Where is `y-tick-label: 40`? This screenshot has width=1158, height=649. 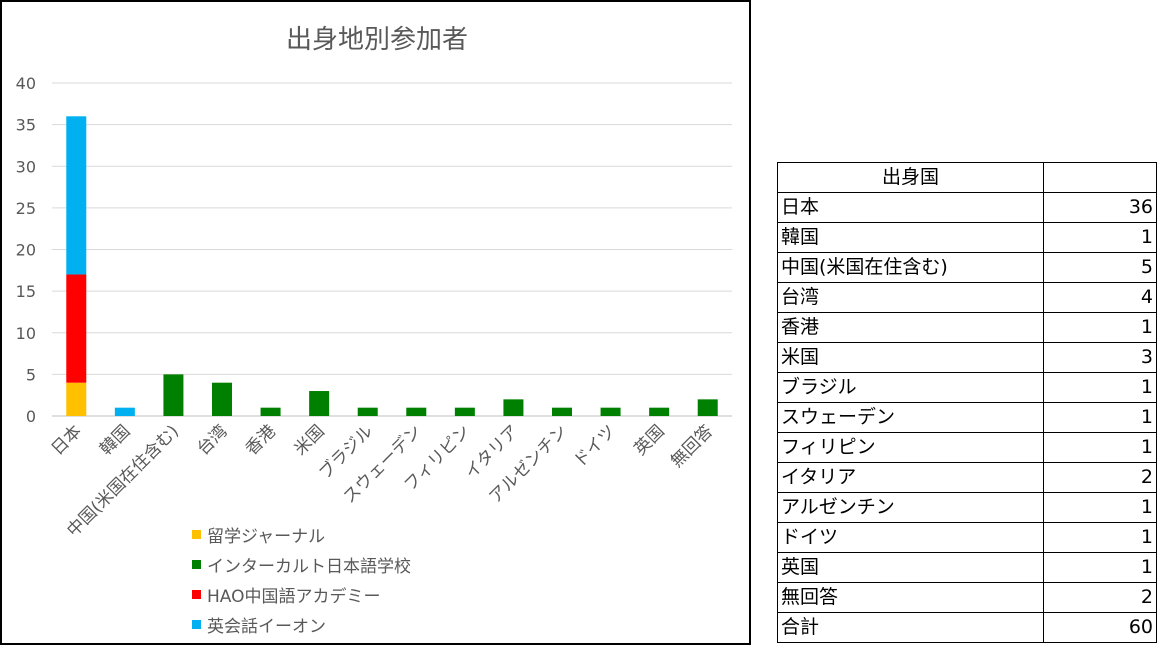
y-tick-label: 40 is located at coordinates (26, 83).